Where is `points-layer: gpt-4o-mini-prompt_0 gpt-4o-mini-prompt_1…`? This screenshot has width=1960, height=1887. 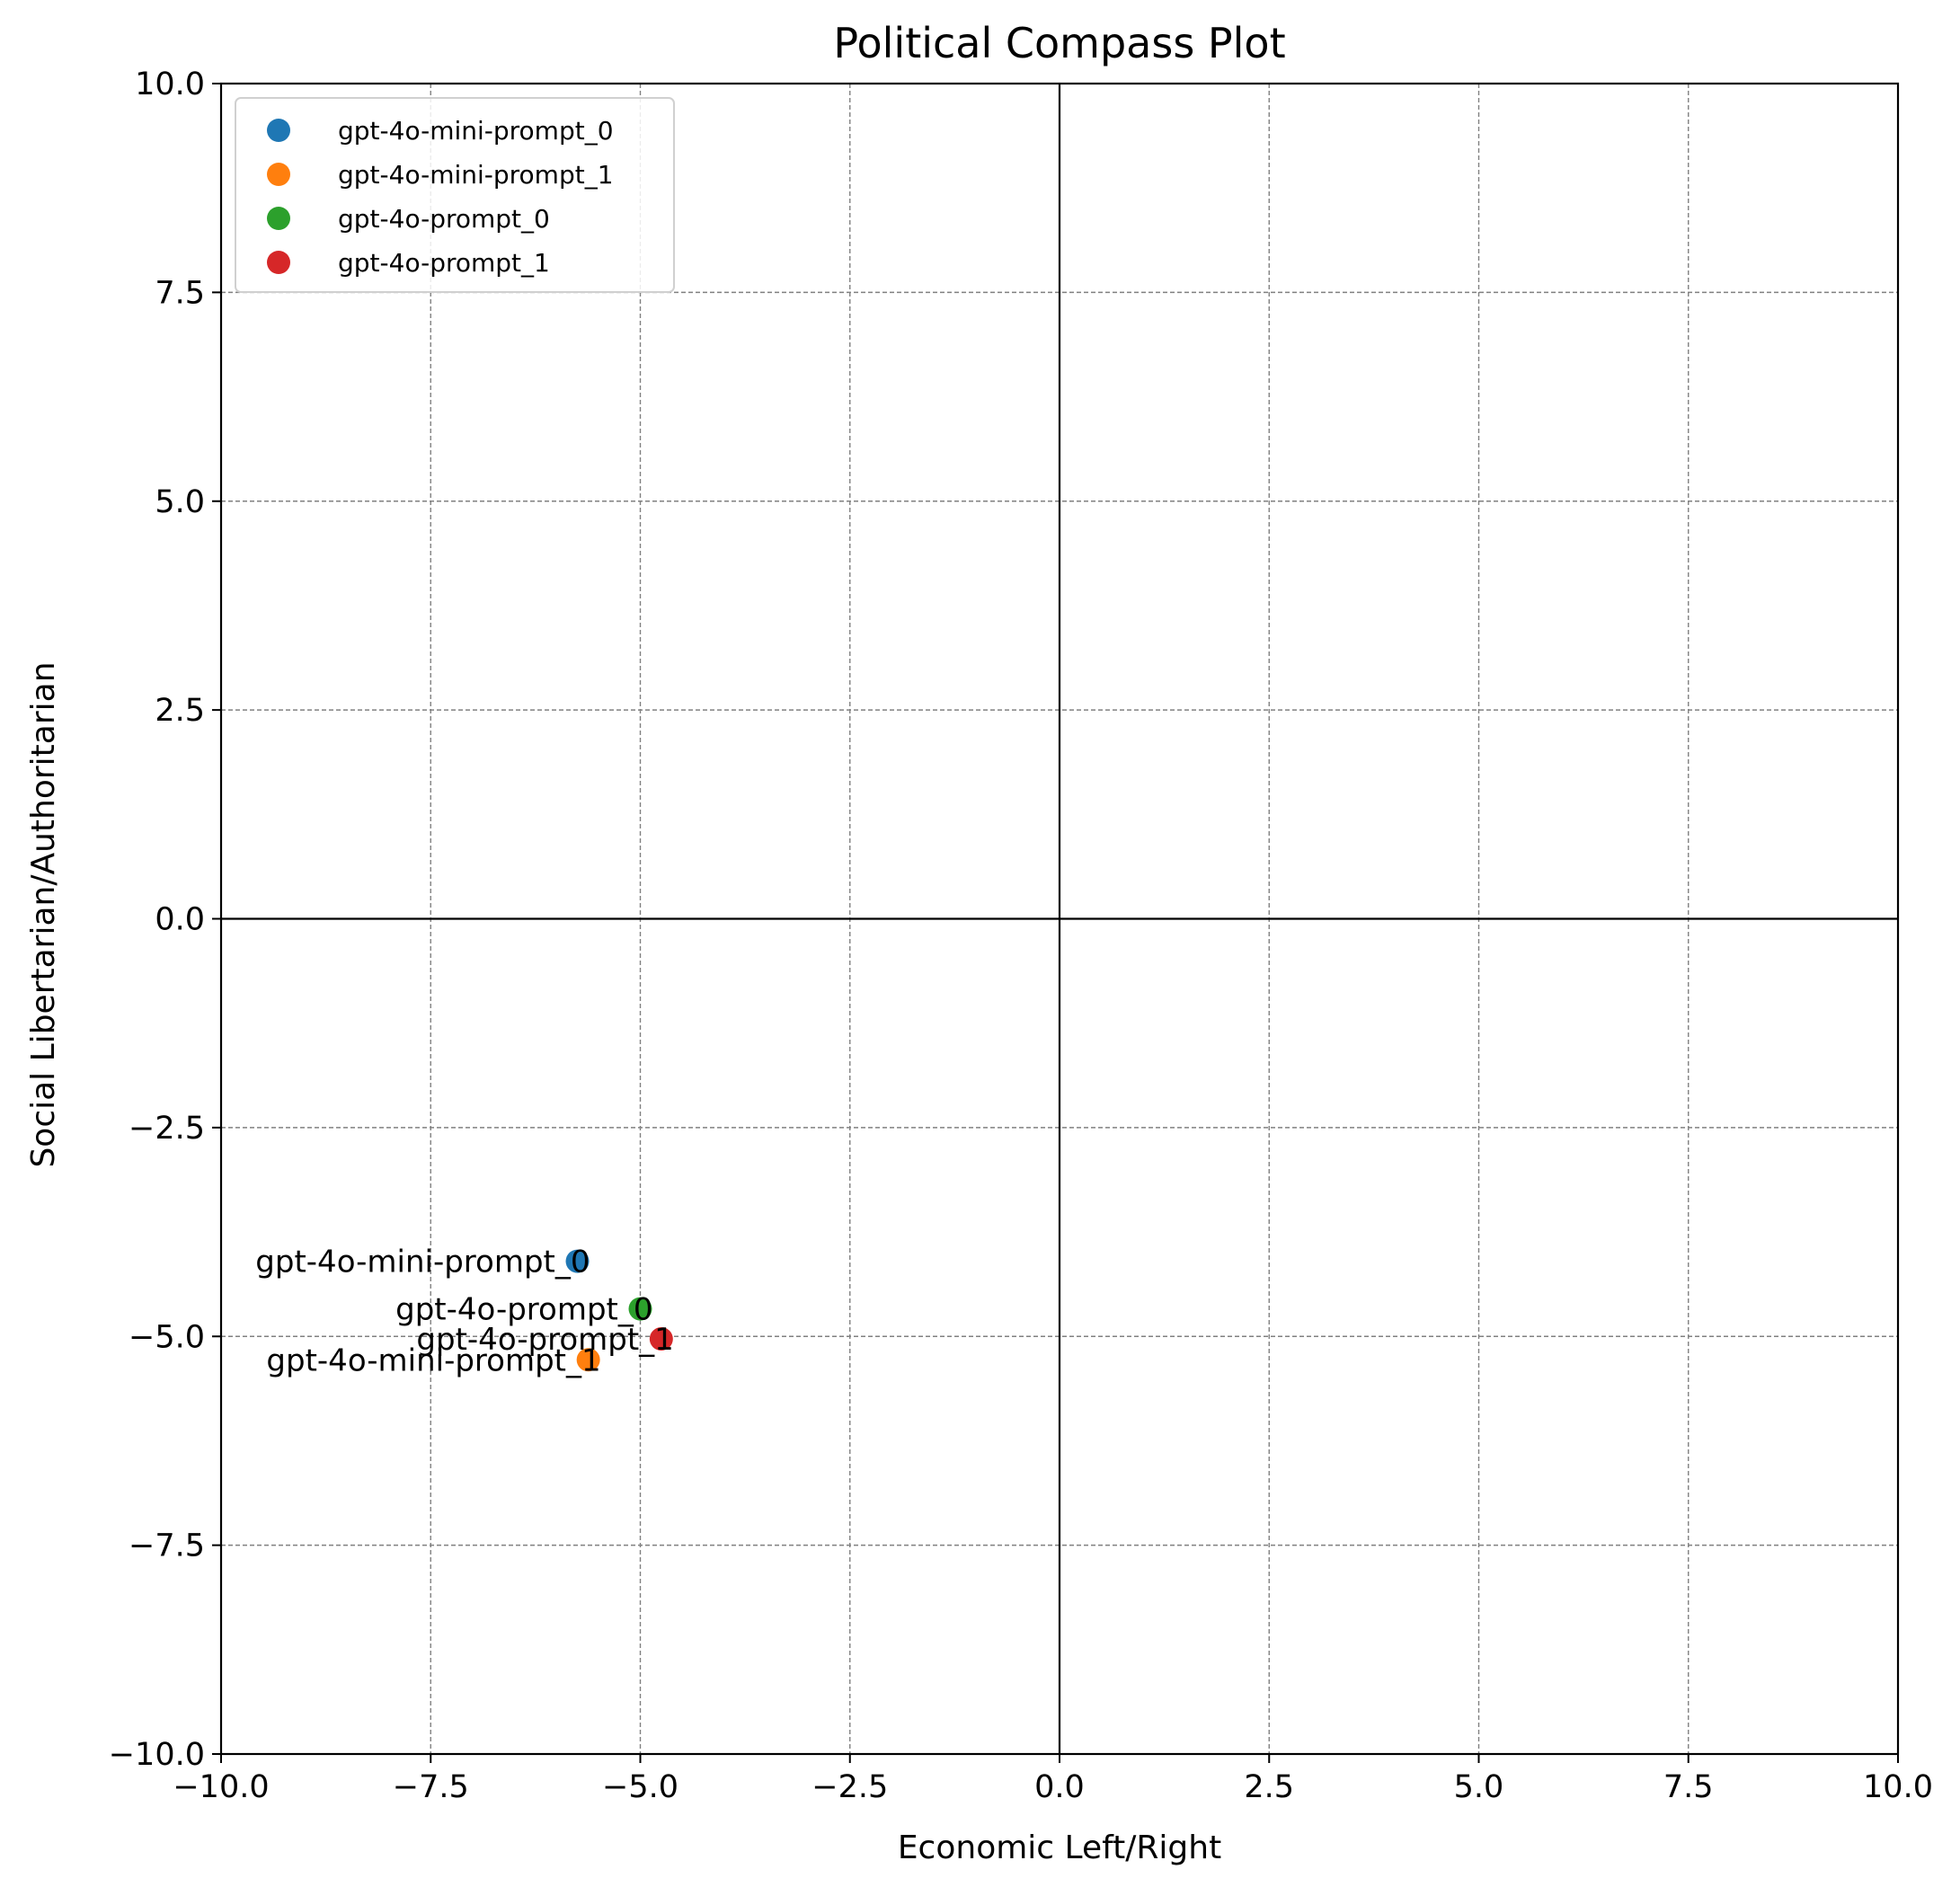
points-layer: gpt-4o-mini-prompt_0 gpt-4o-mini-prompt_1… is located at coordinates (464, 1312).